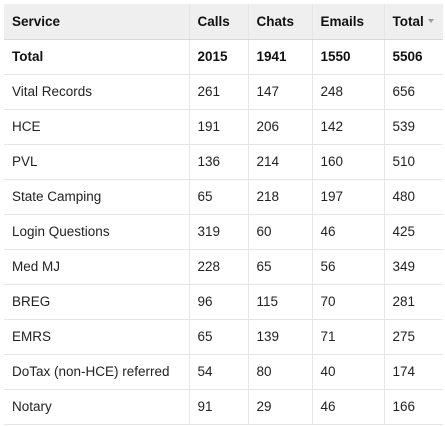 This screenshot has height=426, width=445. Describe the element at coordinates (279, 127) in the screenshot. I see `table-cell: 206` at that location.